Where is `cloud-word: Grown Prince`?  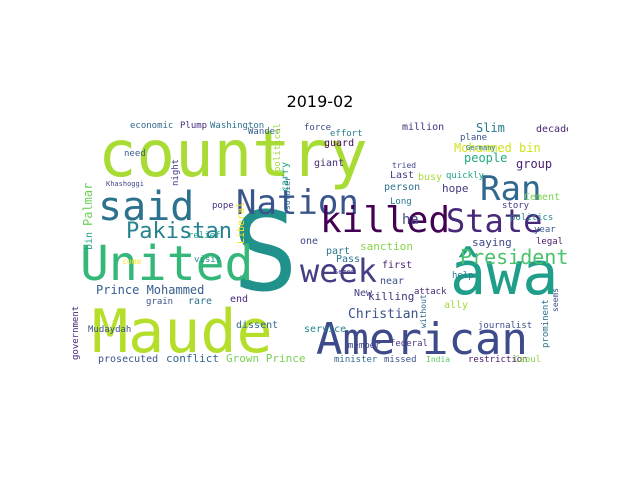 cloud-word: Grown Prince is located at coordinates (265, 358).